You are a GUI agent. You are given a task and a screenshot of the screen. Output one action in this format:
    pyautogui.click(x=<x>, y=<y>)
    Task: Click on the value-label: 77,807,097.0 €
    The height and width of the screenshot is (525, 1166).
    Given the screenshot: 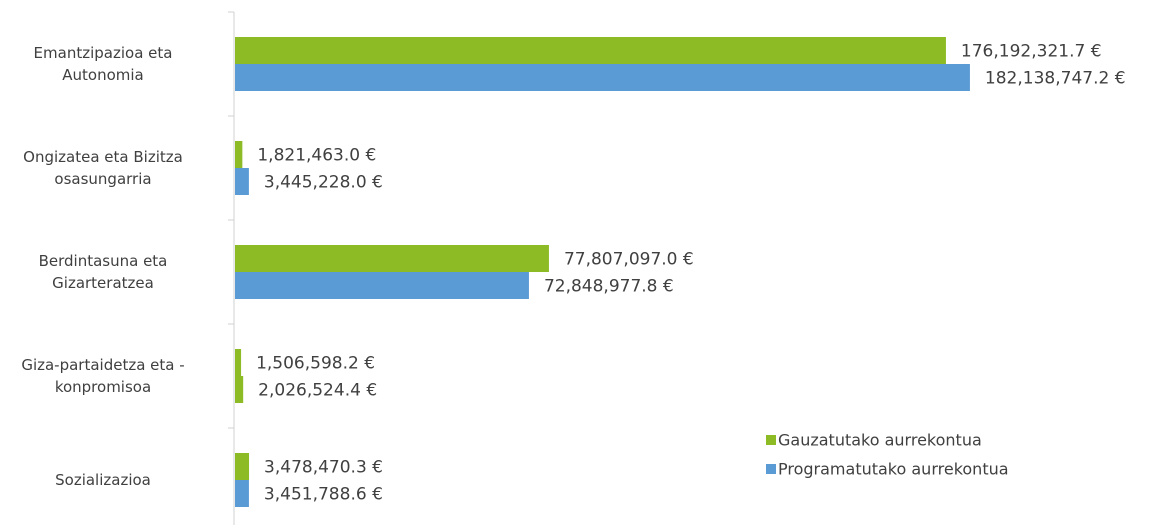 What is the action you would take?
    pyautogui.click(x=629, y=260)
    